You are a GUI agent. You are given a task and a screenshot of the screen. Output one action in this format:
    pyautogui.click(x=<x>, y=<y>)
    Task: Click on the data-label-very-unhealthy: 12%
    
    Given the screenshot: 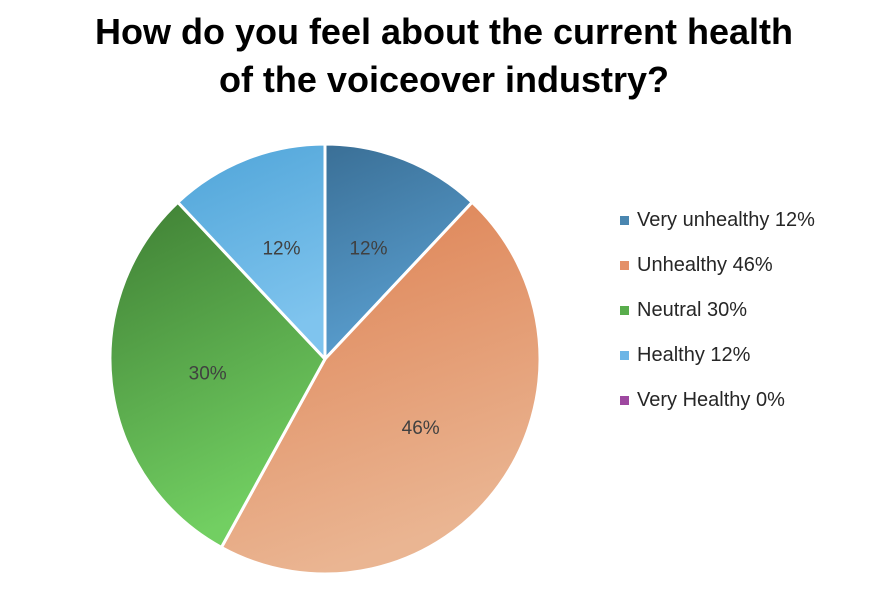 What is the action you would take?
    pyautogui.click(x=368, y=249)
    